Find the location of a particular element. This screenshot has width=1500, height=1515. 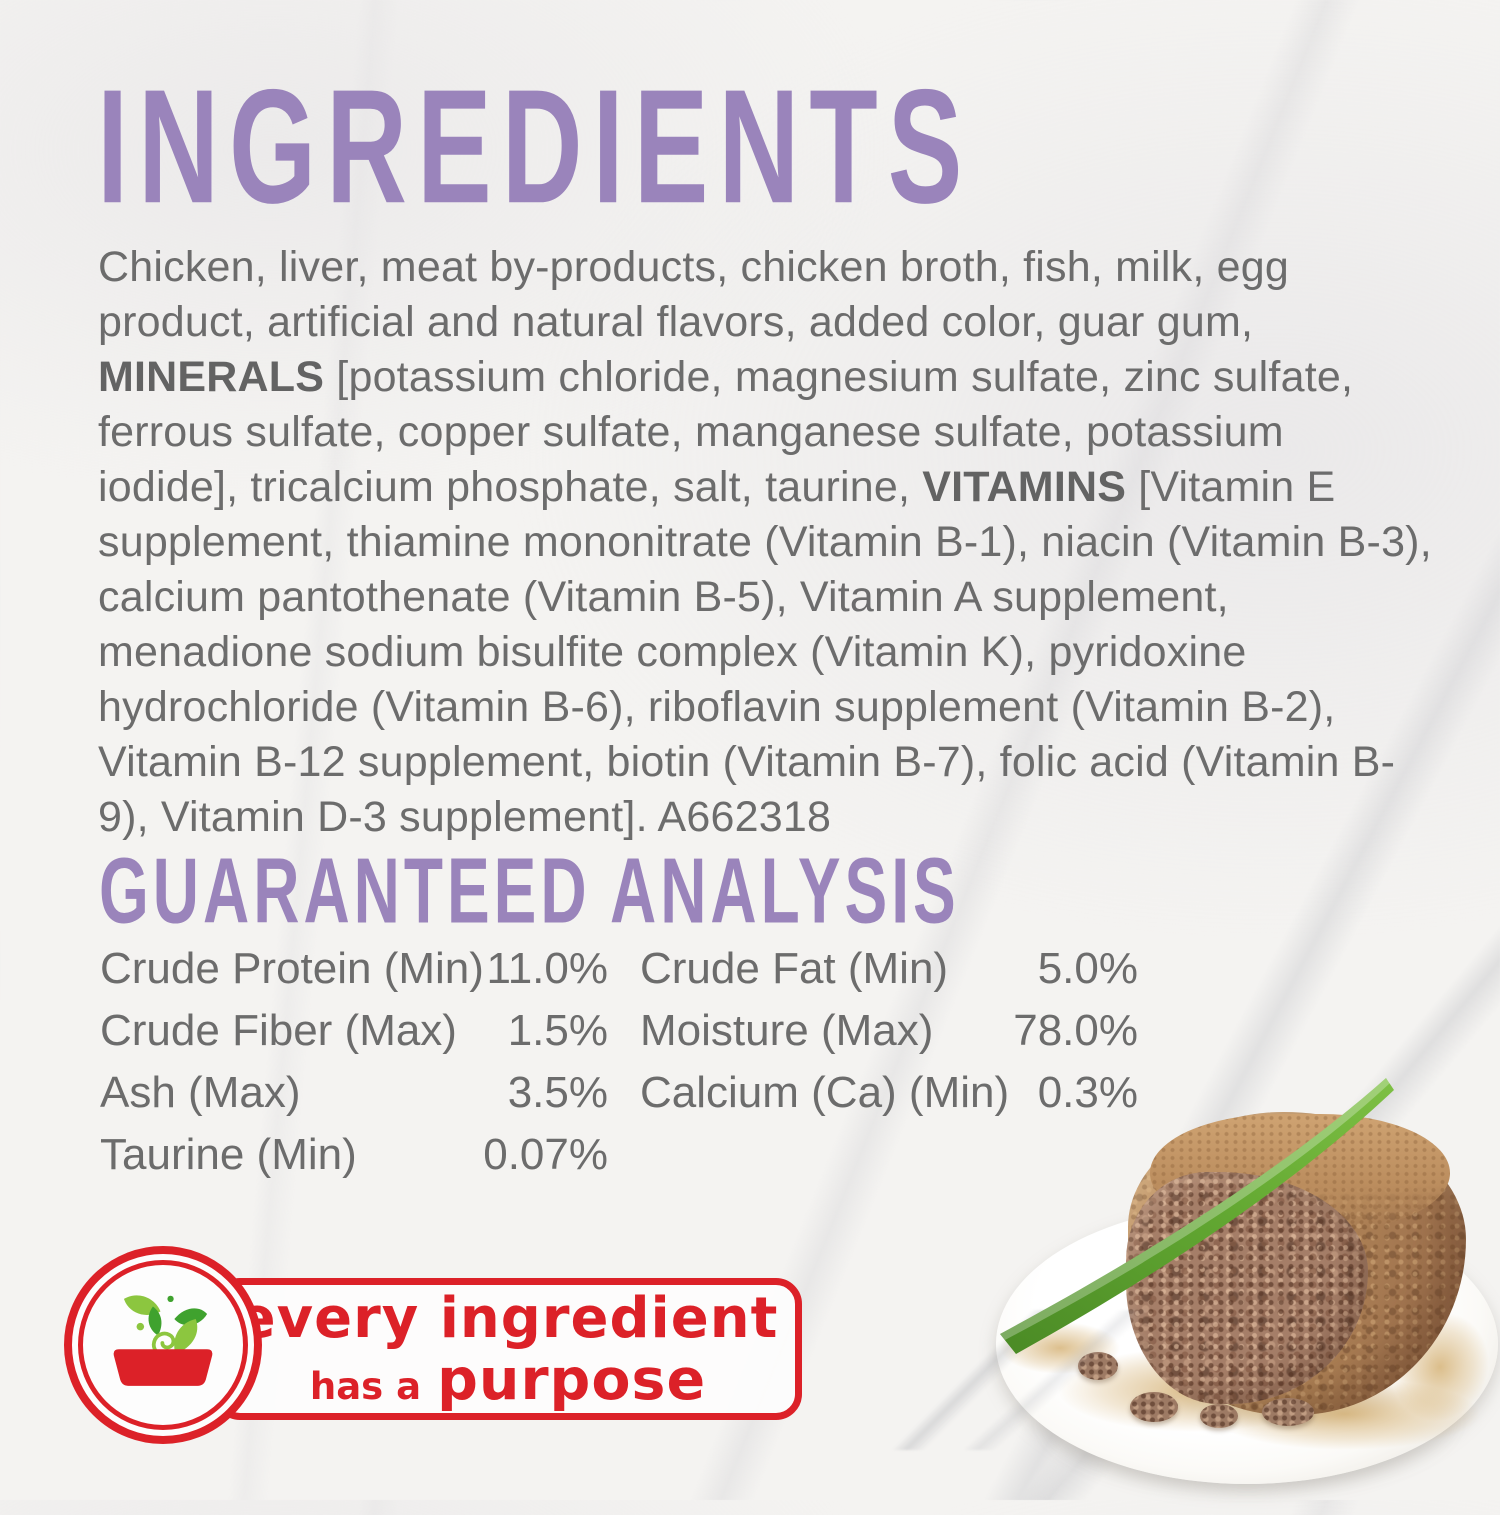

analysis-label: Crude Fat (Min) is located at coordinates (794, 968).